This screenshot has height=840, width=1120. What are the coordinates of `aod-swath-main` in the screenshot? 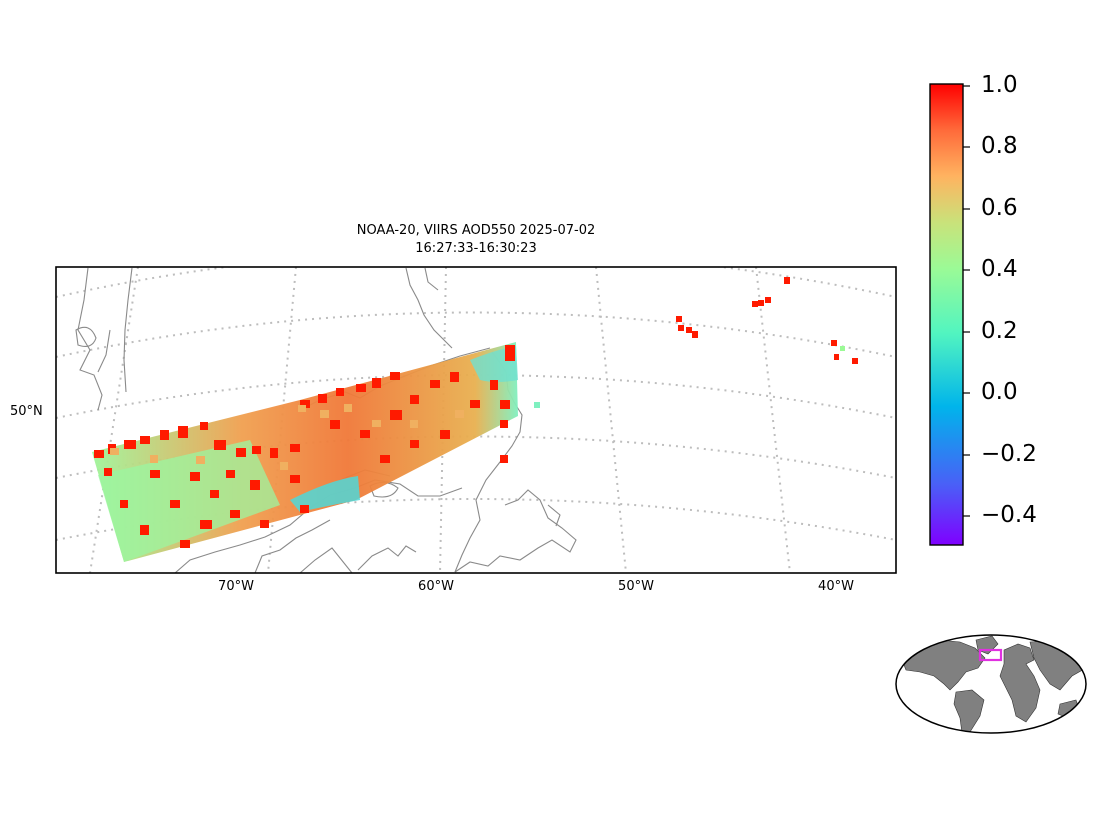 It's located at (305, 452).